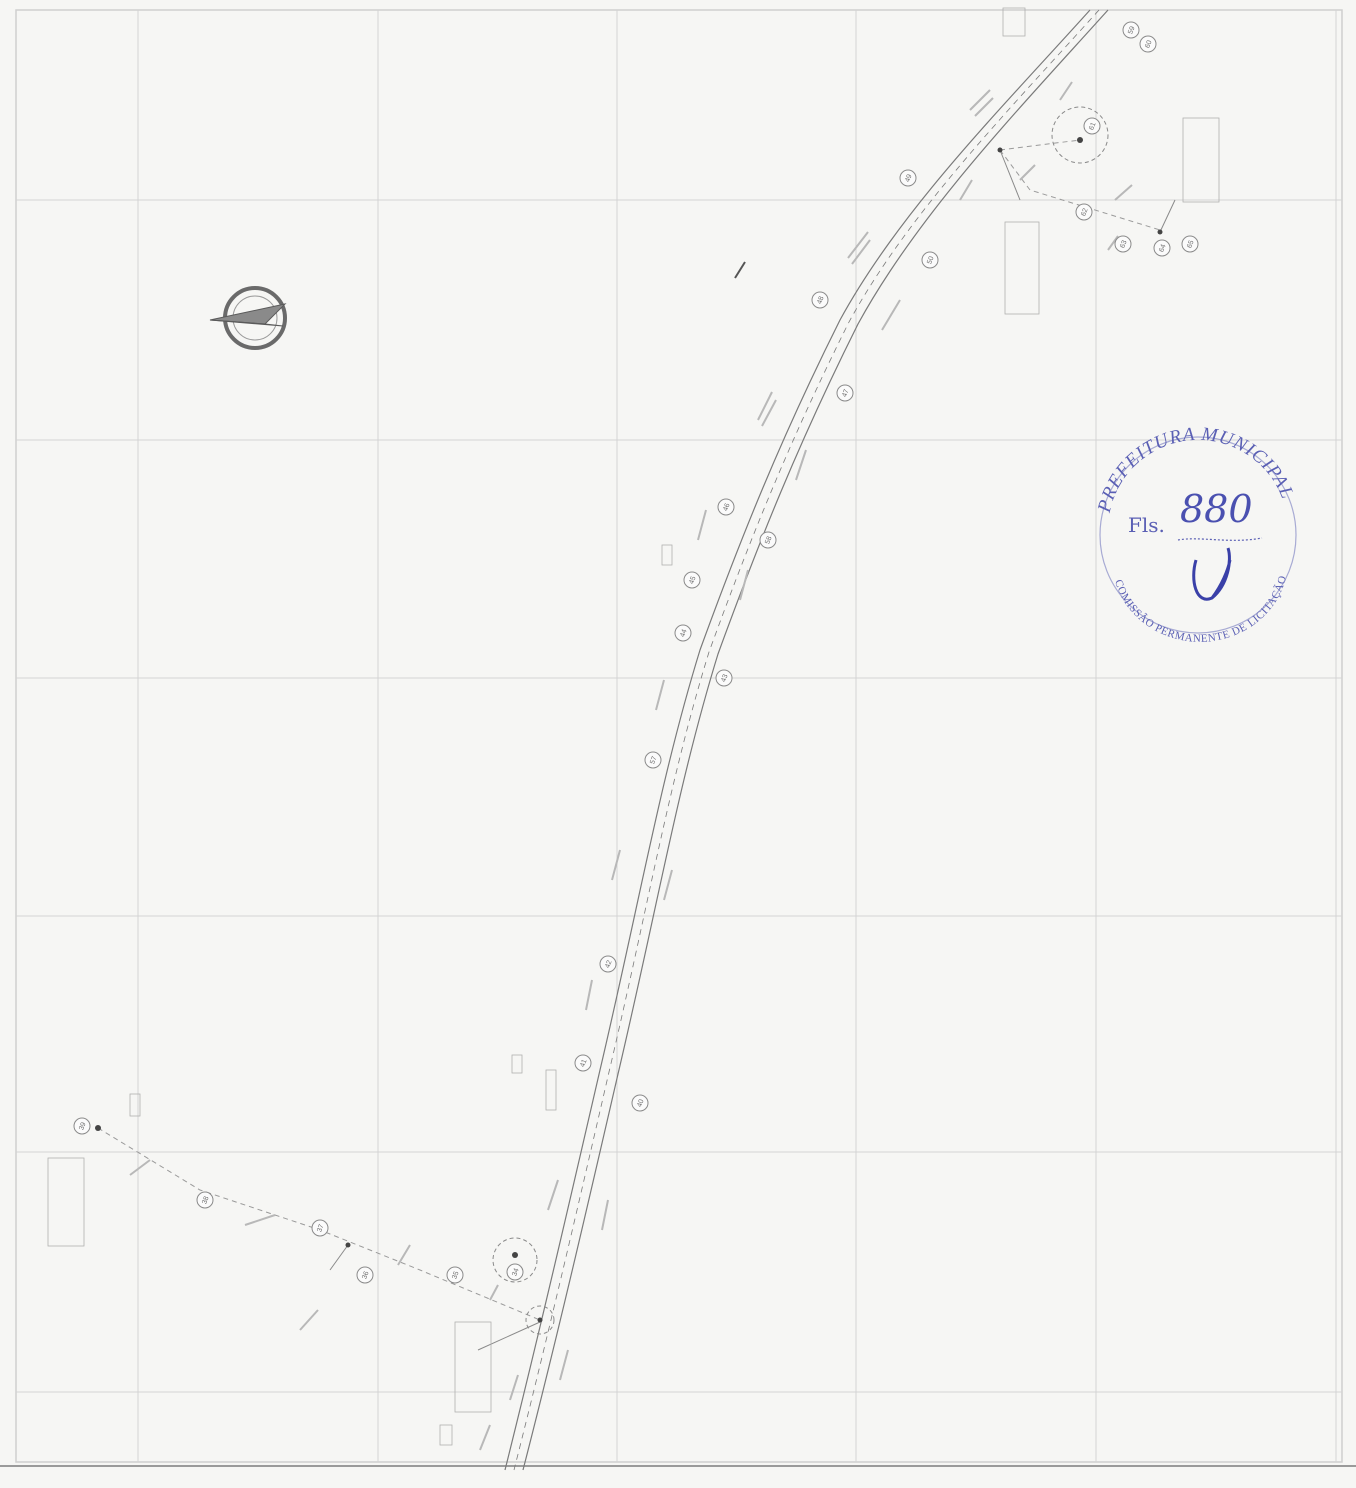  I want to click on waypoint-48: 48, so click(820, 300).